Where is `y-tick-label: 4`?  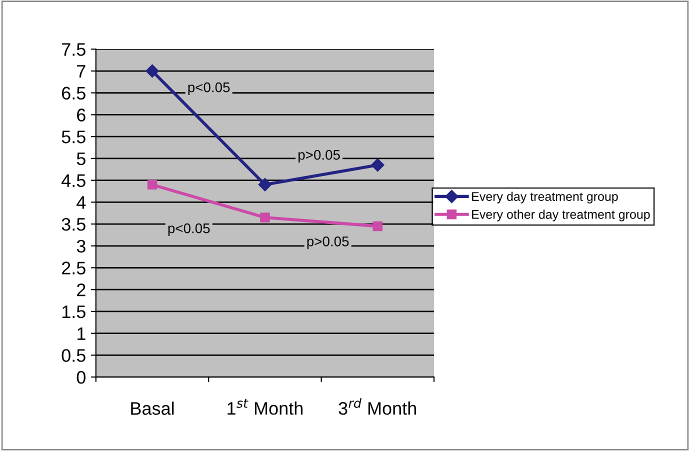
y-tick-label: 4 is located at coordinates (81, 202).